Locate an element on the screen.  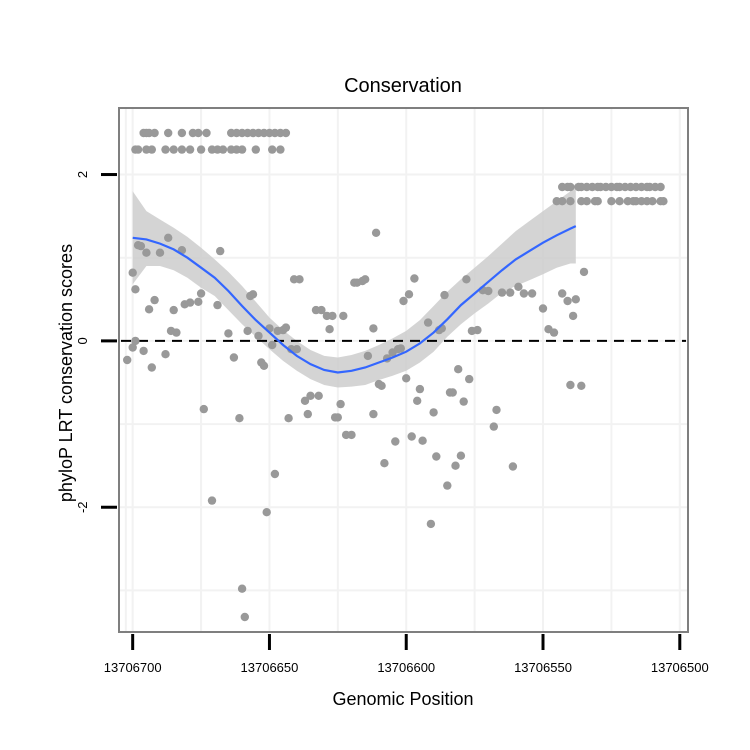
x-tick-label: 13706600 is located at coordinates (406, 667).